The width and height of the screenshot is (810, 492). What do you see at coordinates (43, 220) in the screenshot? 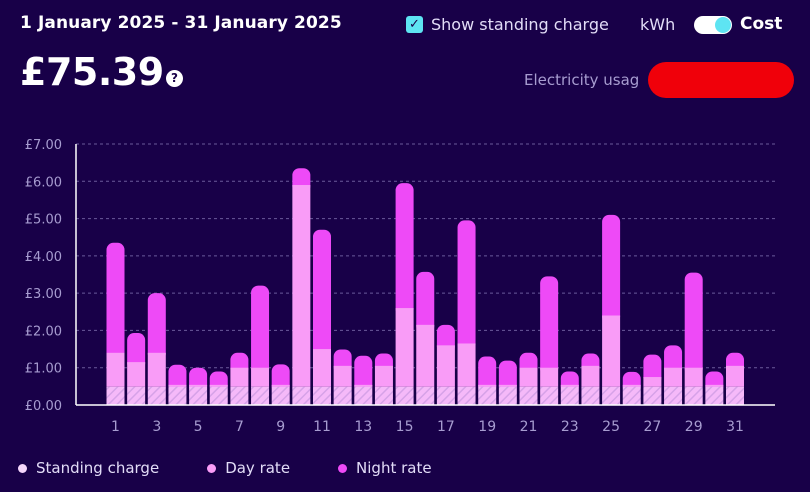
I see `y-tick-label: £5.00` at bounding box center [43, 220].